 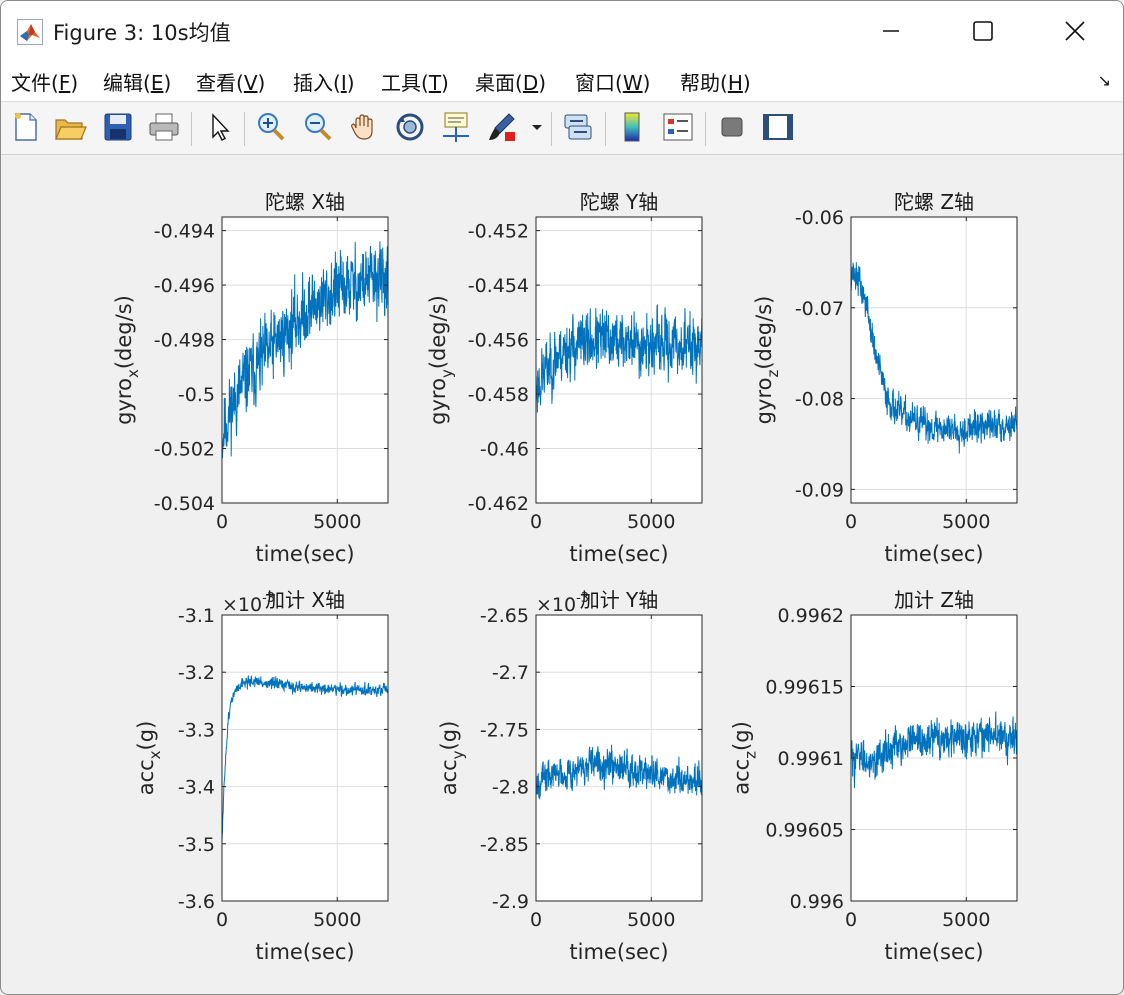 I want to click on brush-dropdown-icon, so click(x=537, y=127).